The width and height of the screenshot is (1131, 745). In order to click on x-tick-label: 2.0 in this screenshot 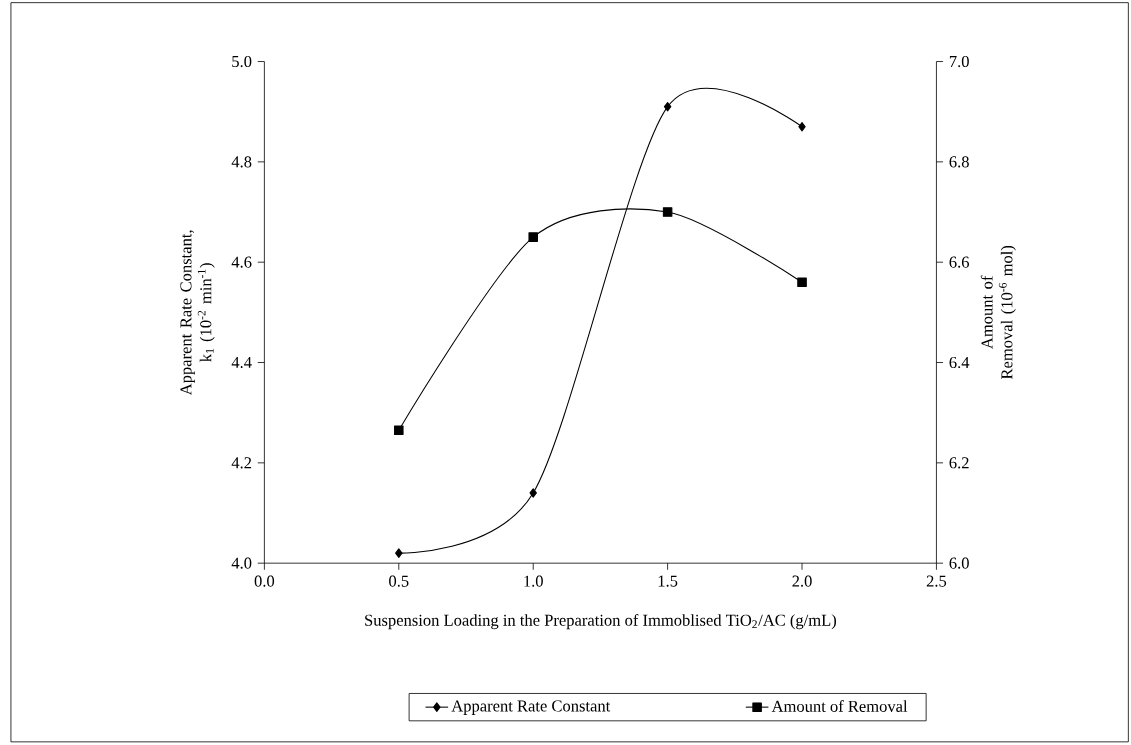, I will do `click(802, 581)`.